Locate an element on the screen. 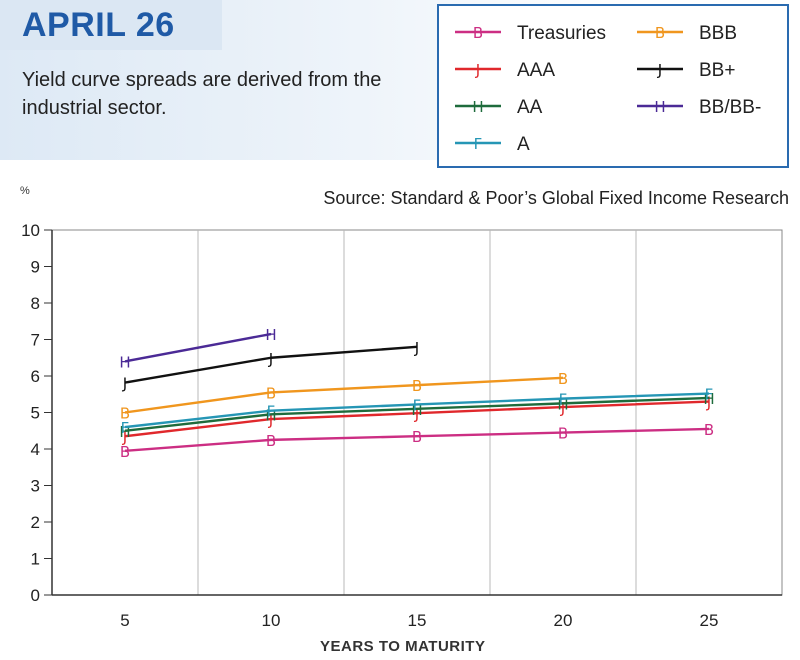  y-tick-label: 0 is located at coordinates (35, 595).